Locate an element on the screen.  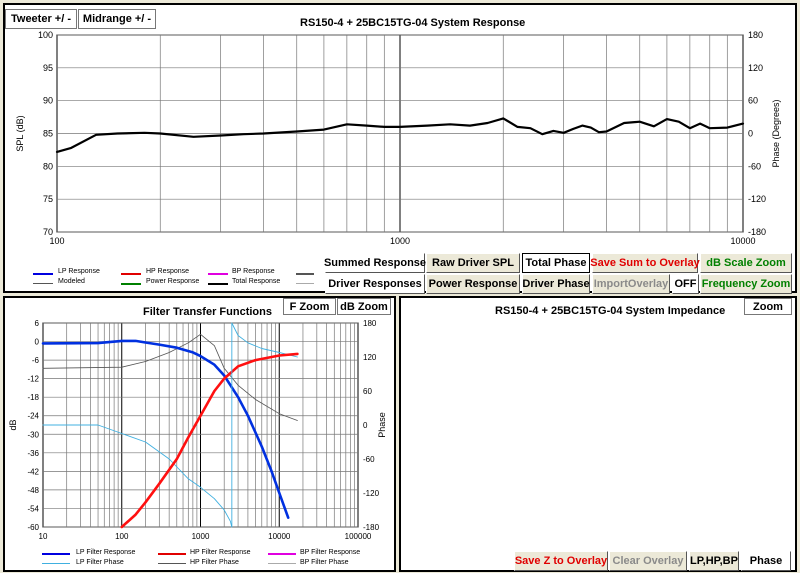
impedance-title: RS150-4 + 25BC15TG-04 System Impedance is located at coordinates (610, 311).